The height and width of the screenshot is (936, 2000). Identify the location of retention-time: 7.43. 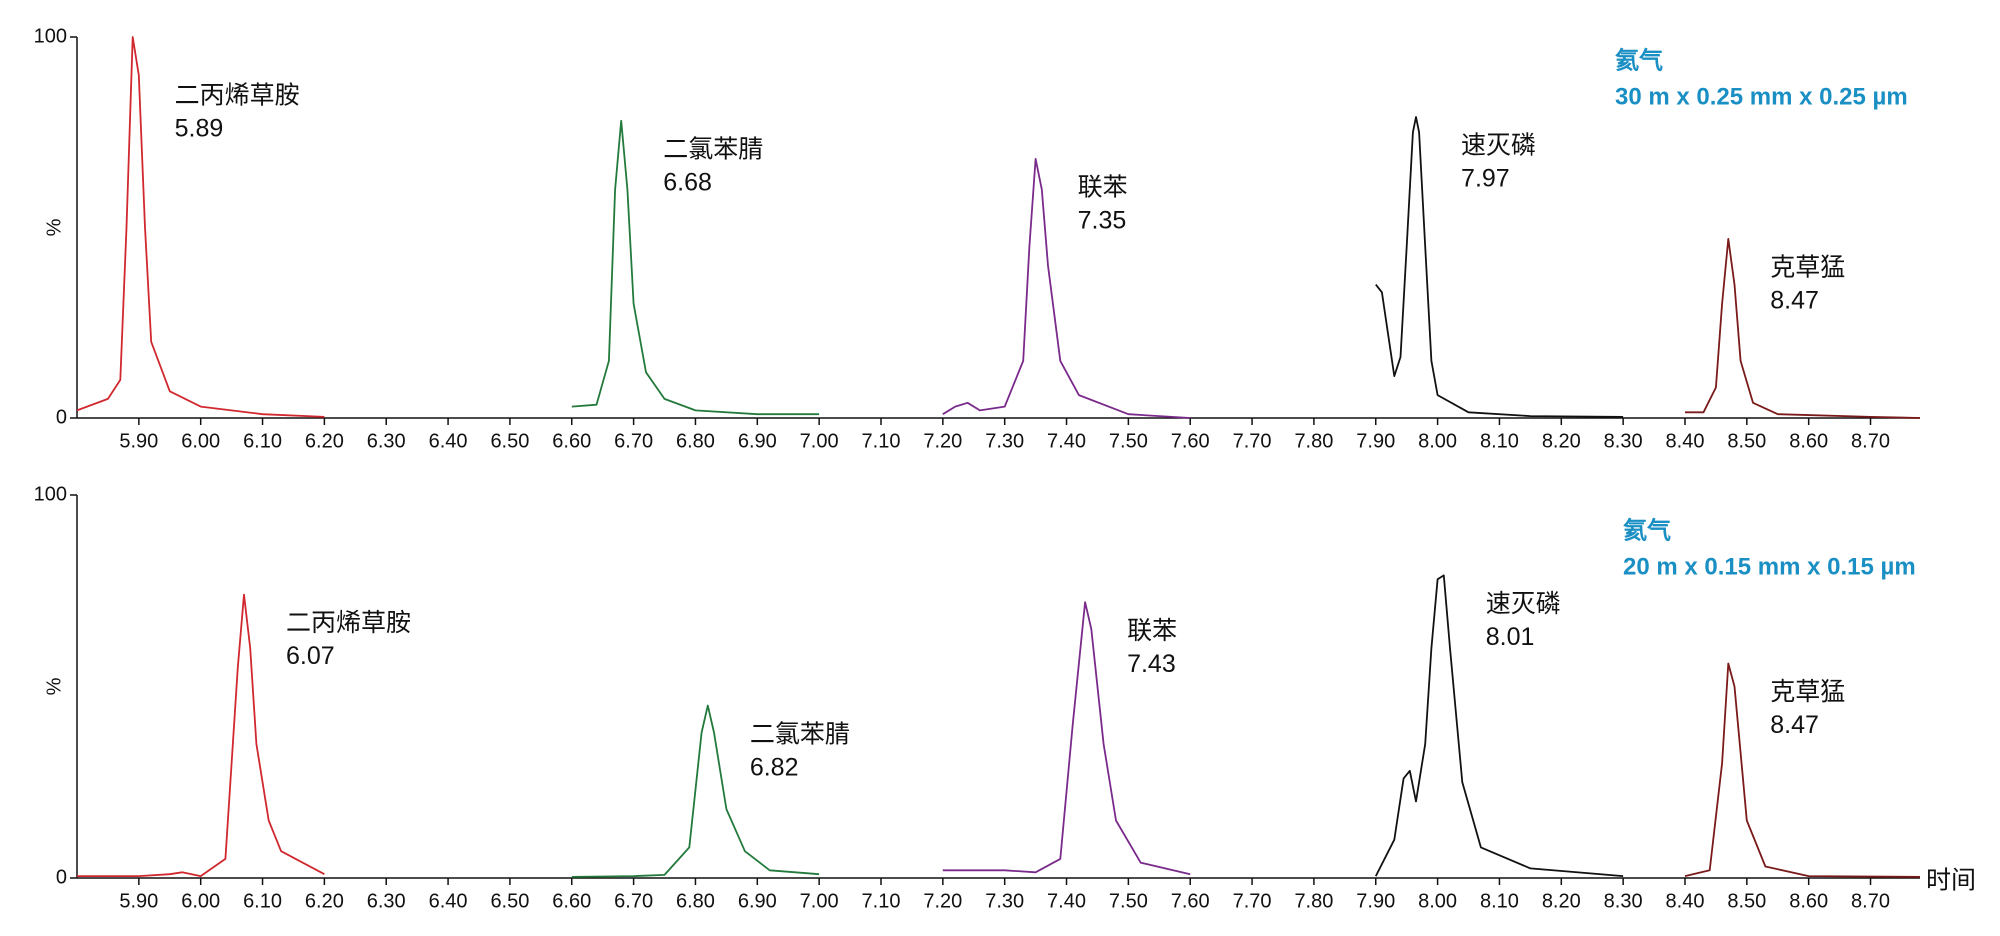
(1151, 664).